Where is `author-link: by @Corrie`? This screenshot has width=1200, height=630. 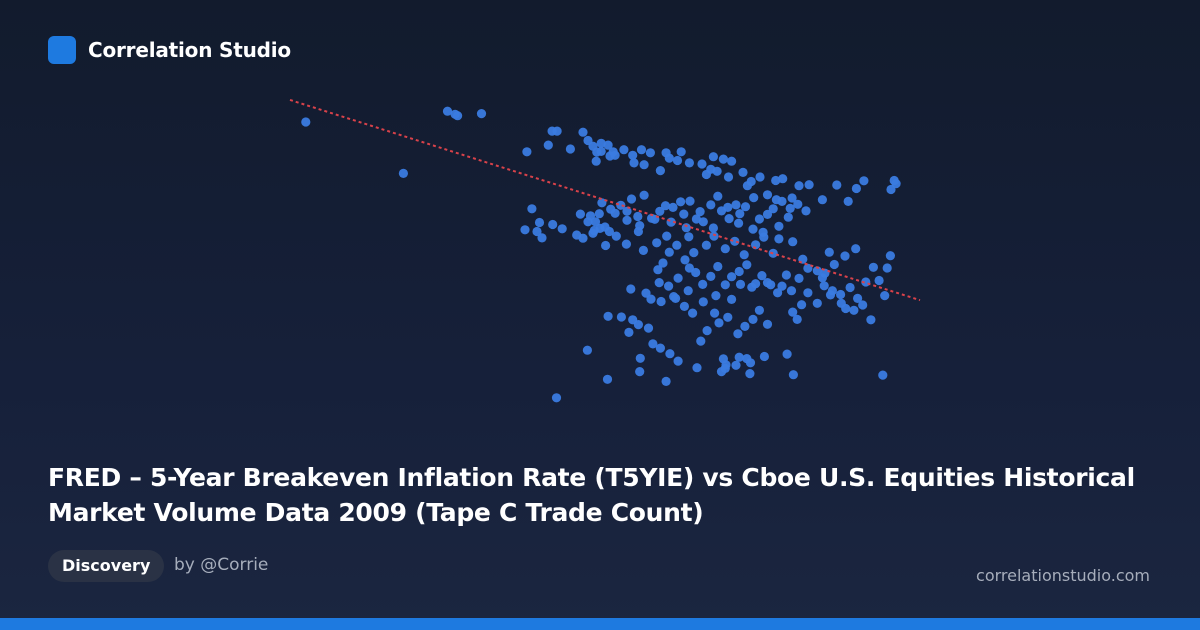 author-link: by @Corrie is located at coordinates (221, 565).